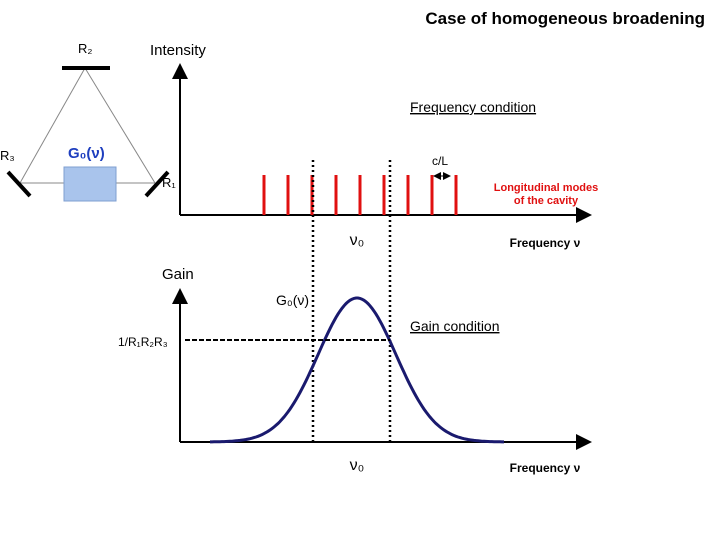 The image size is (720, 540). I want to click on label: R₂, so click(85, 48).